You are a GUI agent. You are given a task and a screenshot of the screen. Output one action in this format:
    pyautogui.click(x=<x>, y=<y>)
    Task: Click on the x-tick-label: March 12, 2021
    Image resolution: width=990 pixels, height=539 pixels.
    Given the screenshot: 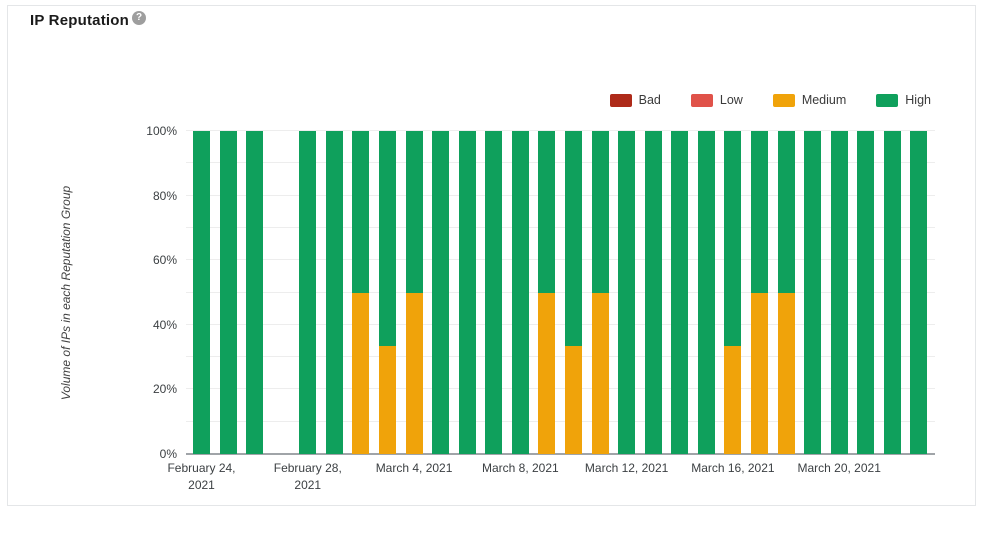 What is the action you would take?
    pyautogui.click(x=626, y=468)
    